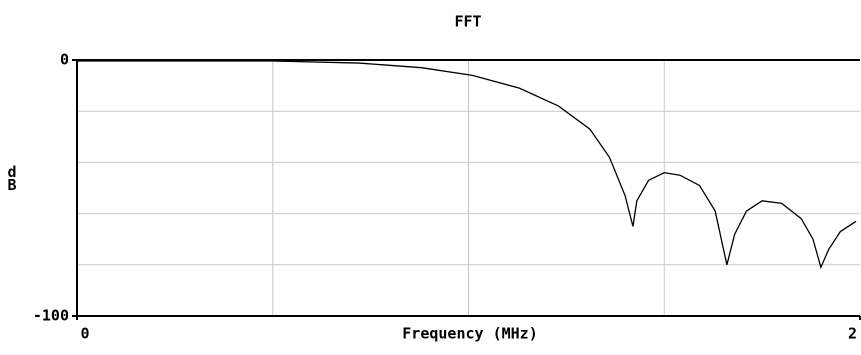  I want to click on y-tick-label: 0, so click(64, 60).